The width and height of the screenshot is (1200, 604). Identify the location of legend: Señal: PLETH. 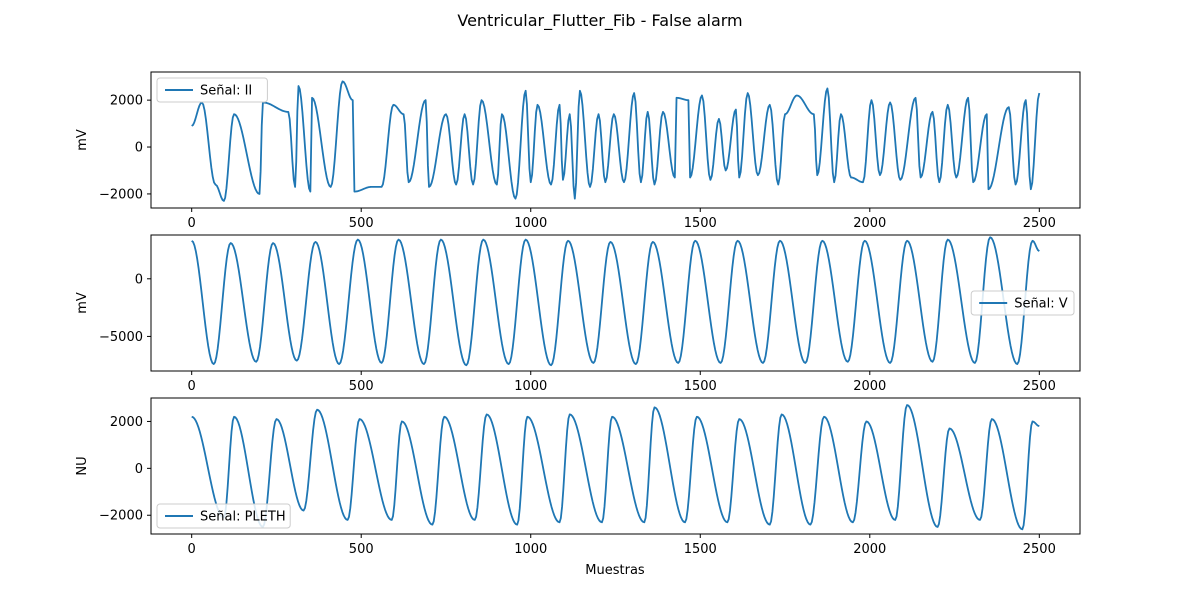
(223, 516).